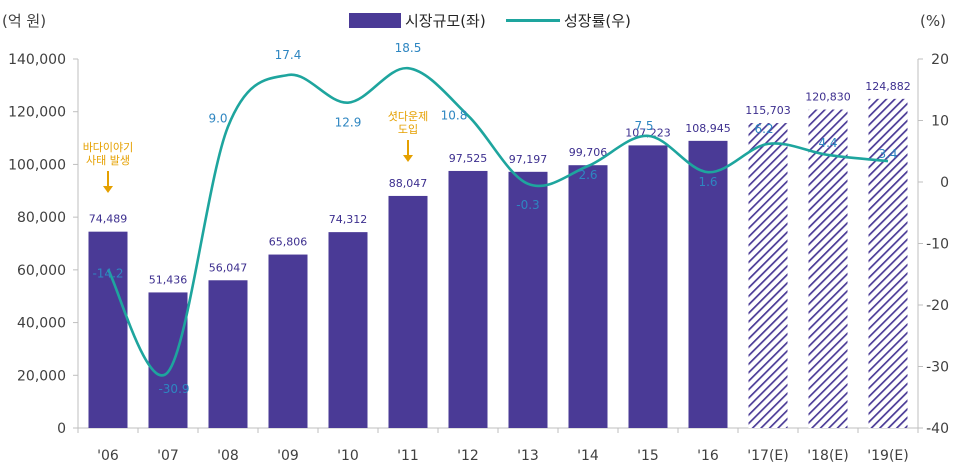 Image resolution: width=962 pixels, height=470 pixels. I want to click on annotation-text: 사태 발생, so click(108, 160).